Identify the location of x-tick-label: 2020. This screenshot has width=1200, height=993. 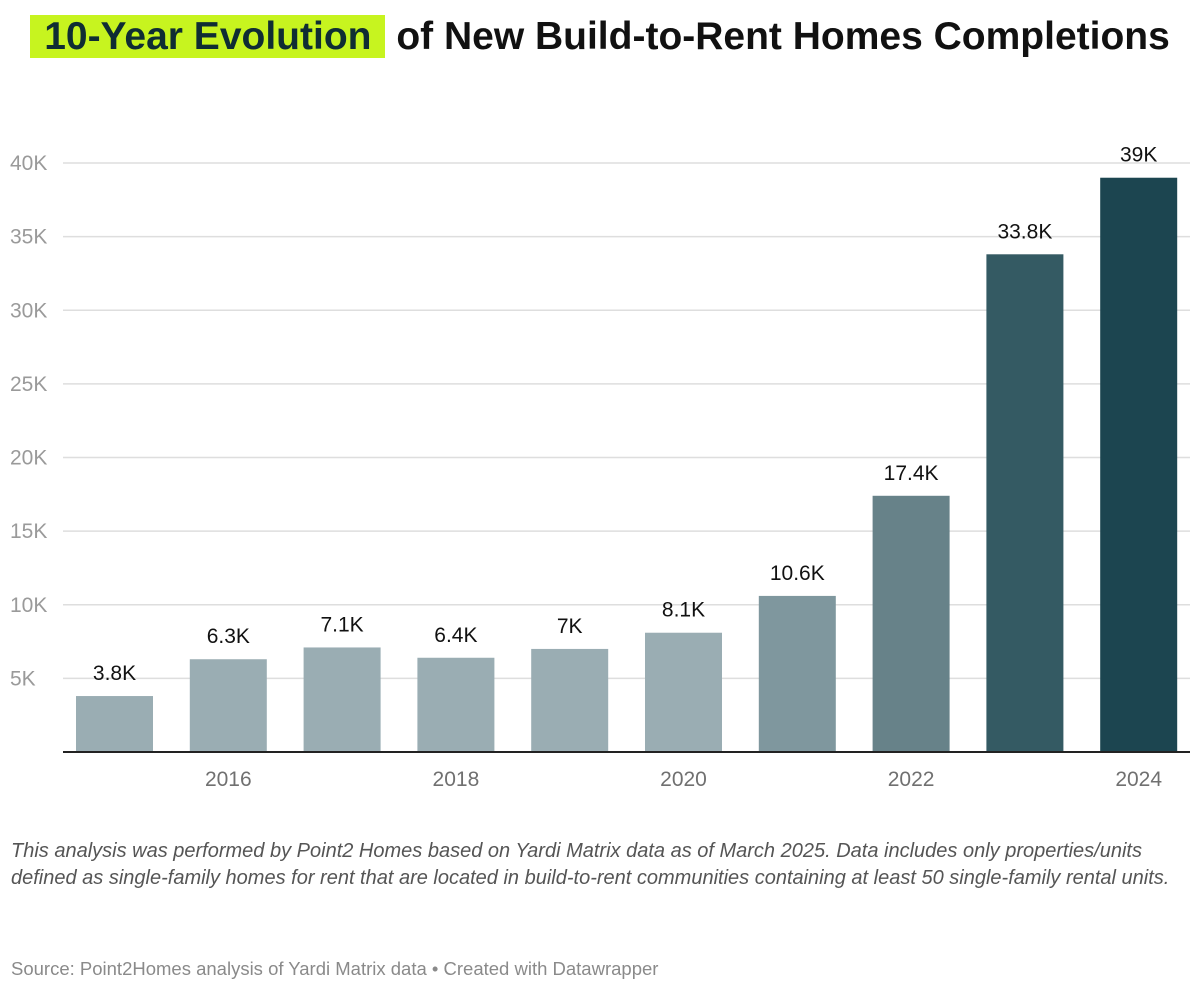
(683, 779).